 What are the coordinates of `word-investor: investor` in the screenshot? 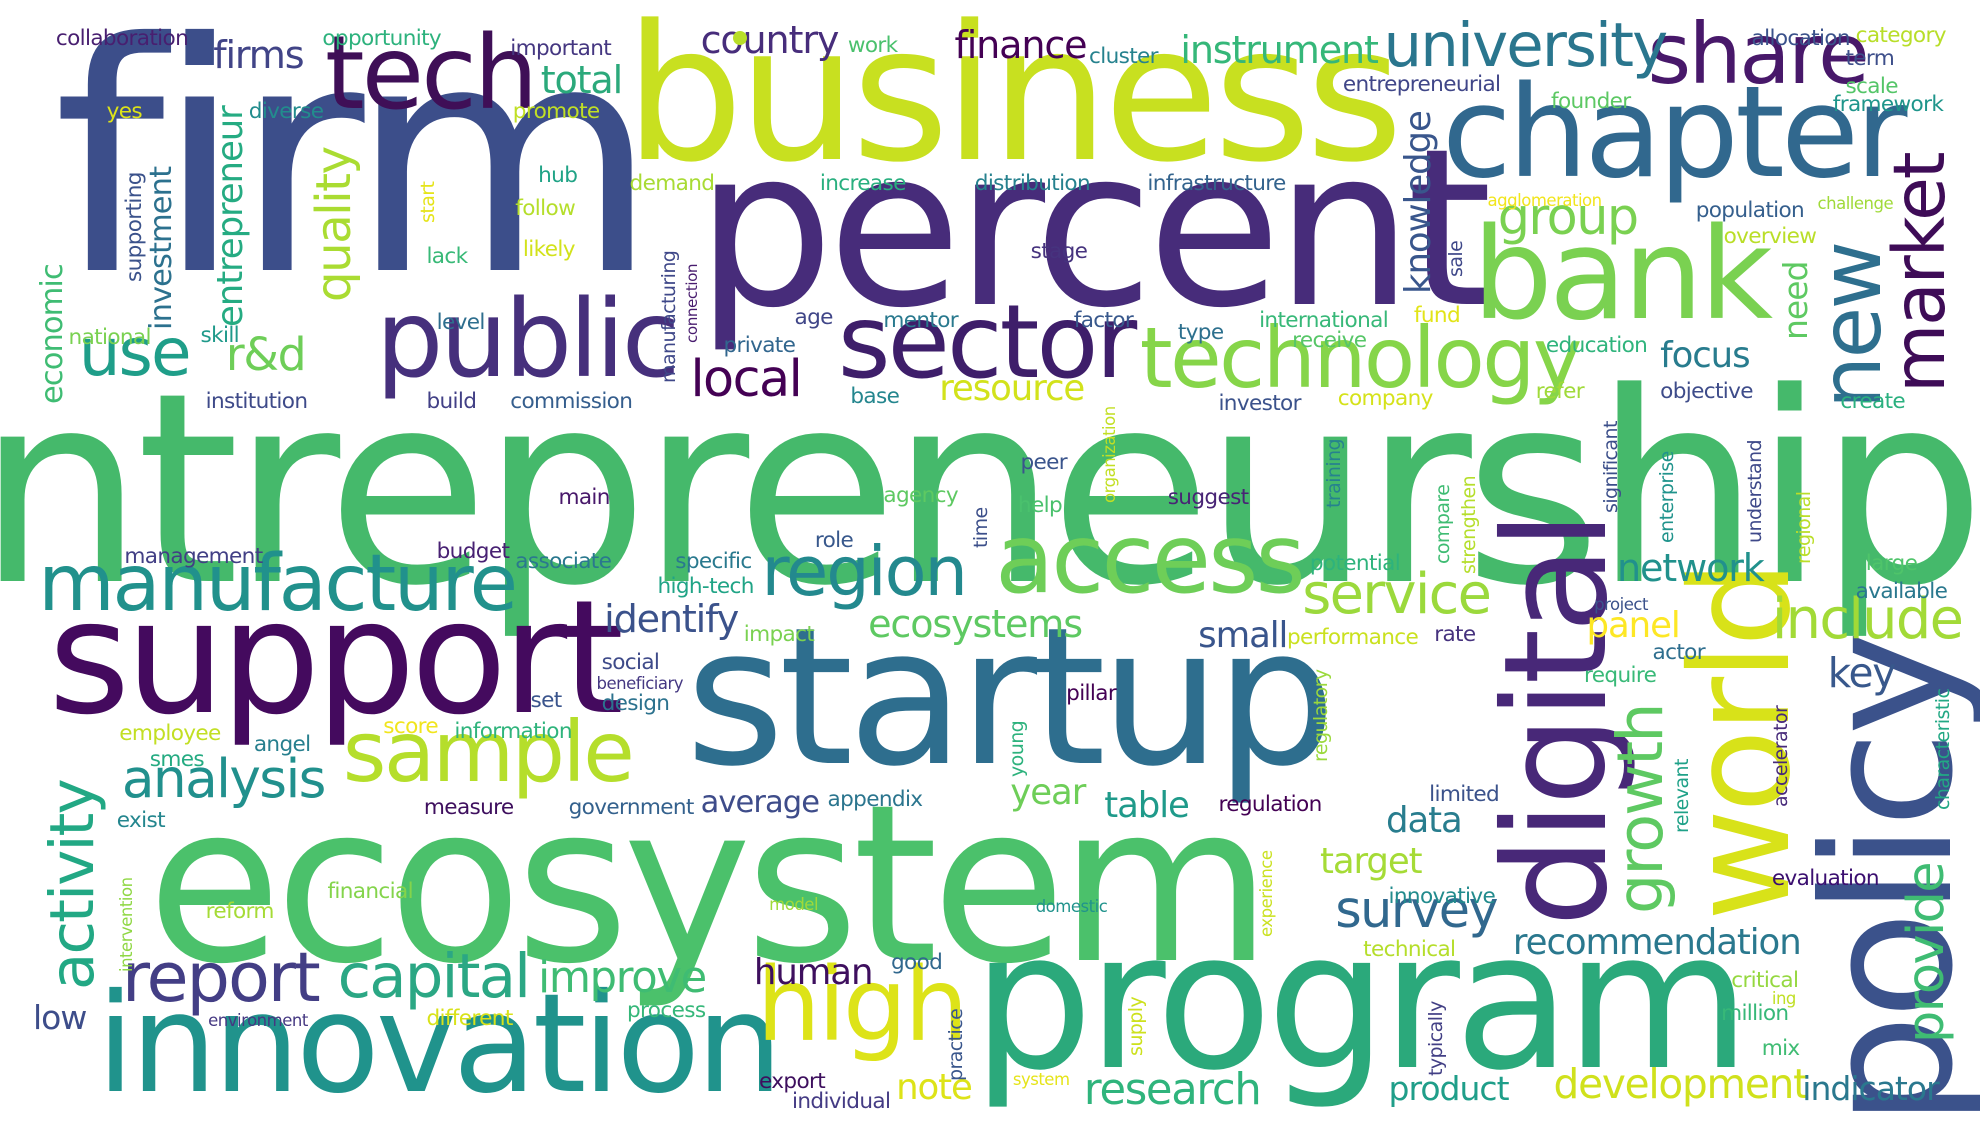 It's located at (1259, 404).